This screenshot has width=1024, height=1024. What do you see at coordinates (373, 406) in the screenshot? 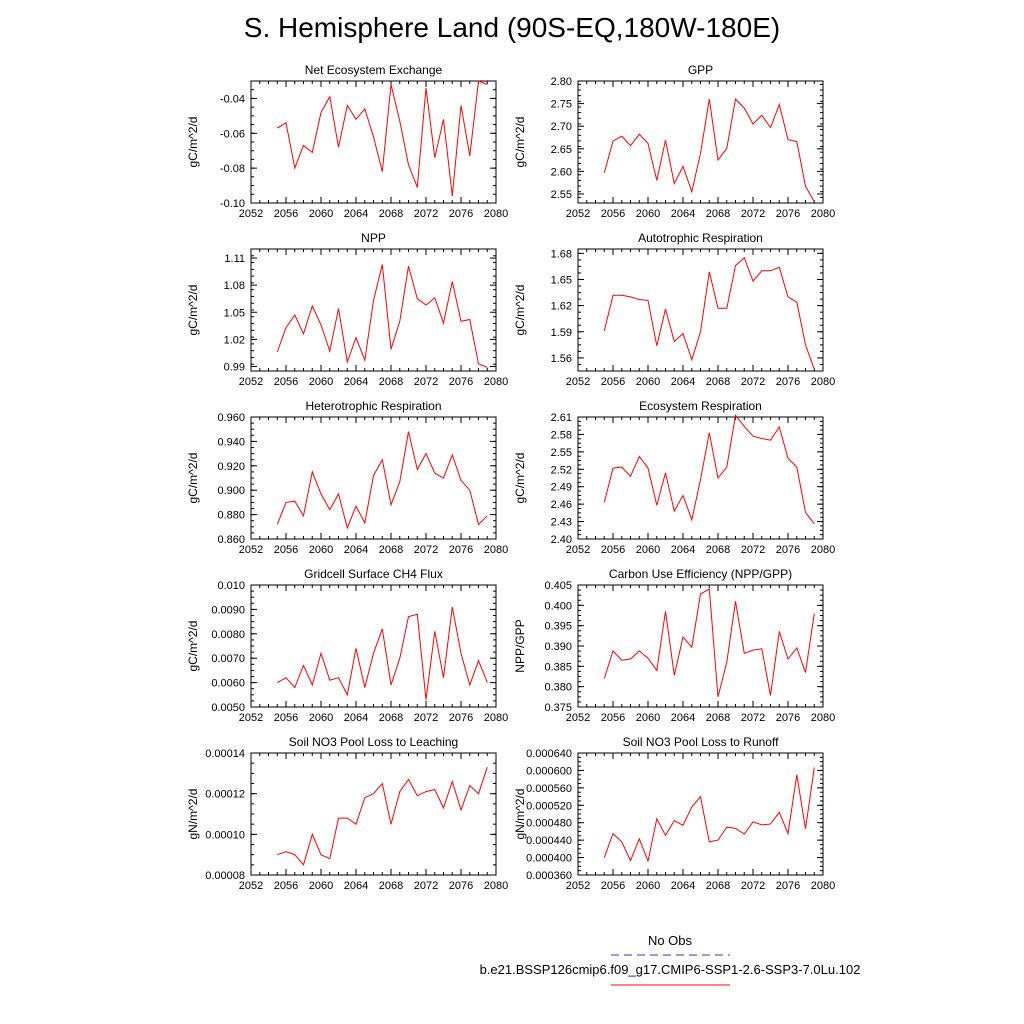
I see `panel-title: Heterotrophic Respiration` at bounding box center [373, 406].